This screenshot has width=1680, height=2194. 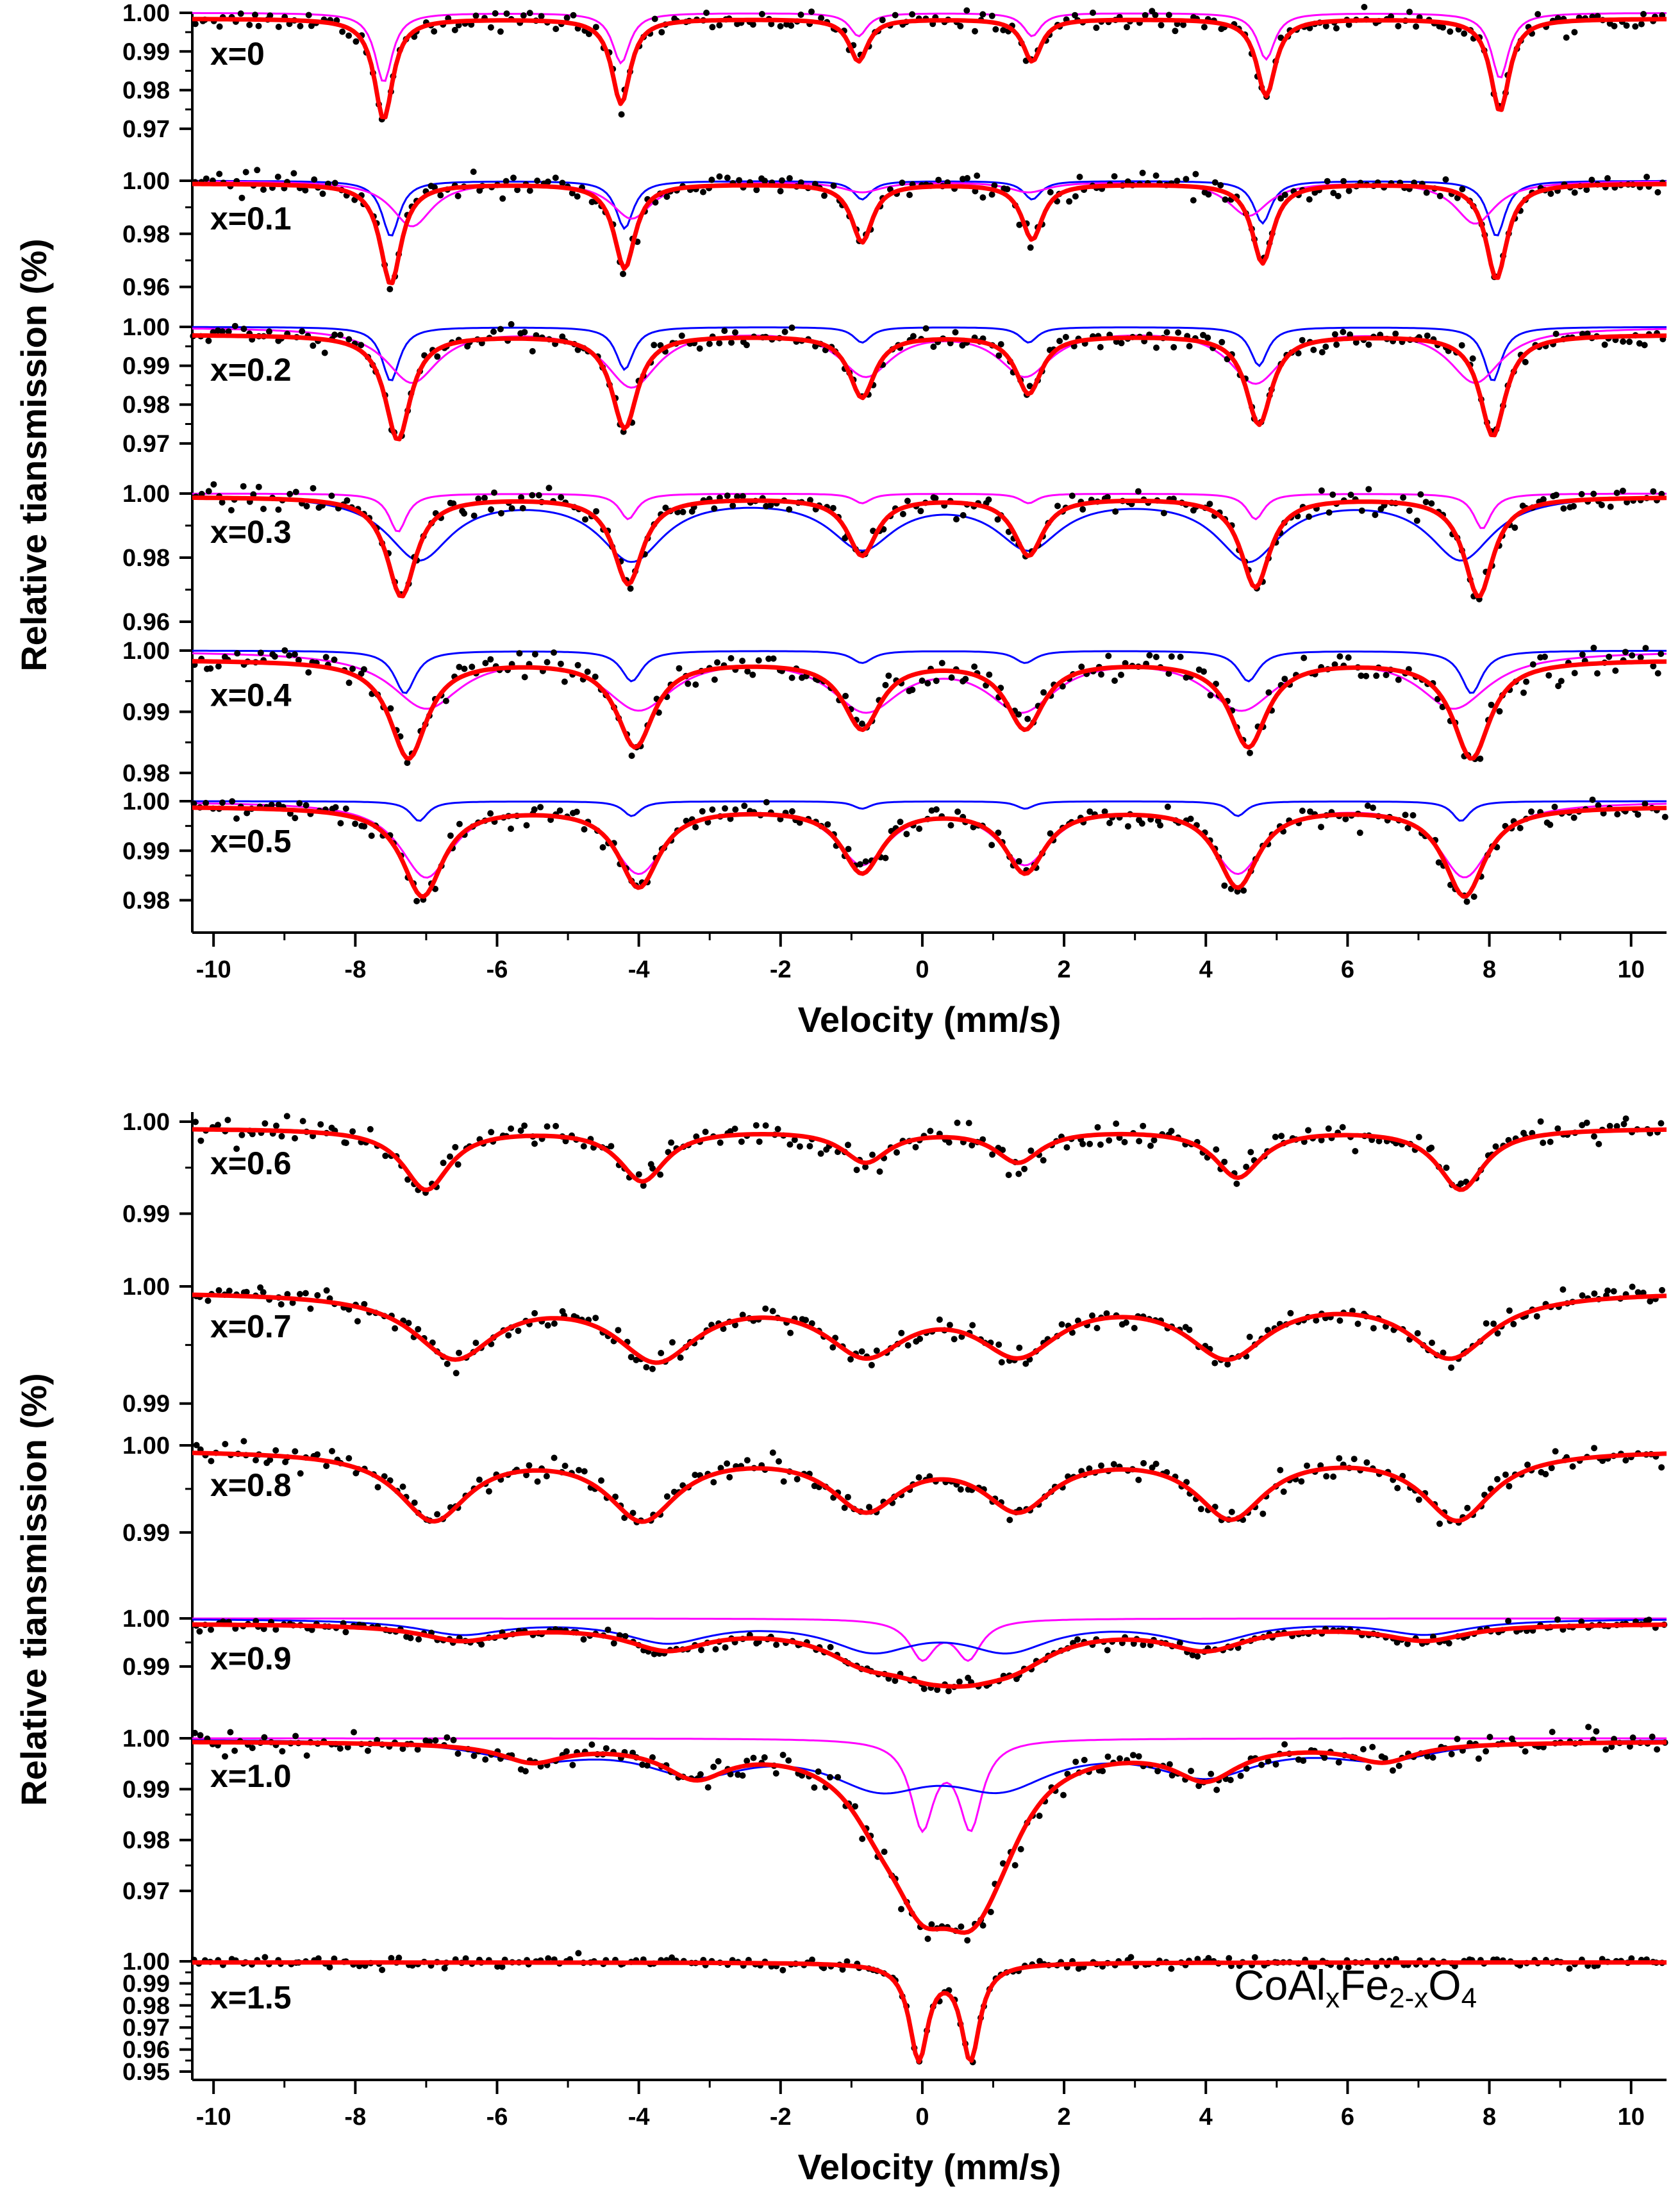 What do you see at coordinates (929, 1159) in the screenshot?
I see `fit-curve` at bounding box center [929, 1159].